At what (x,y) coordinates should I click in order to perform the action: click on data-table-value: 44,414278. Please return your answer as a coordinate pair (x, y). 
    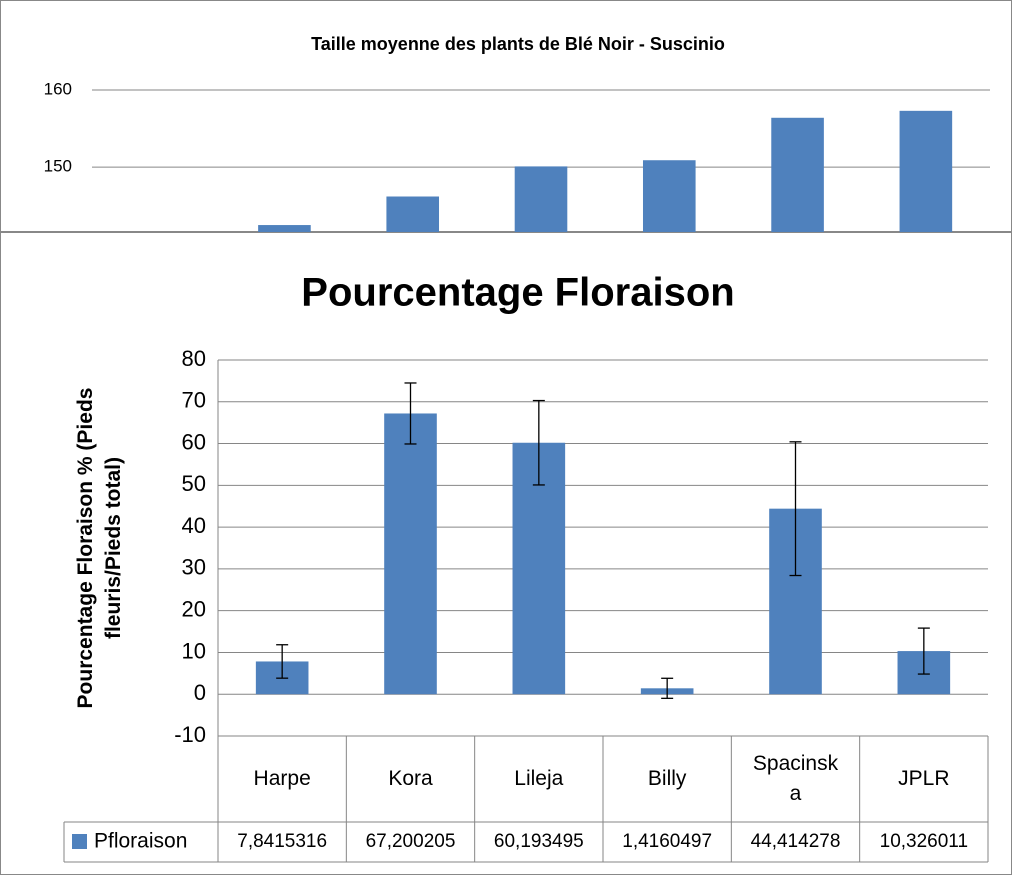
    Looking at the image, I should click on (796, 841).